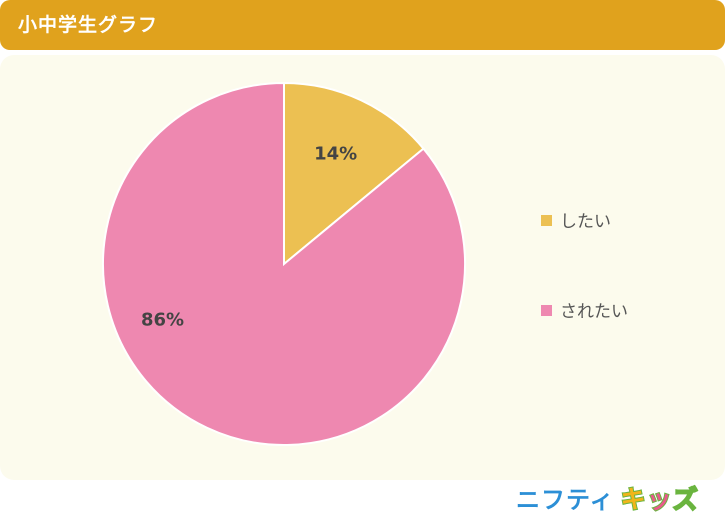 The width and height of the screenshot is (725, 523). What do you see at coordinates (565, 500) in the screenshot?
I see `logo-text-nifty: ニフティ` at bounding box center [565, 500].